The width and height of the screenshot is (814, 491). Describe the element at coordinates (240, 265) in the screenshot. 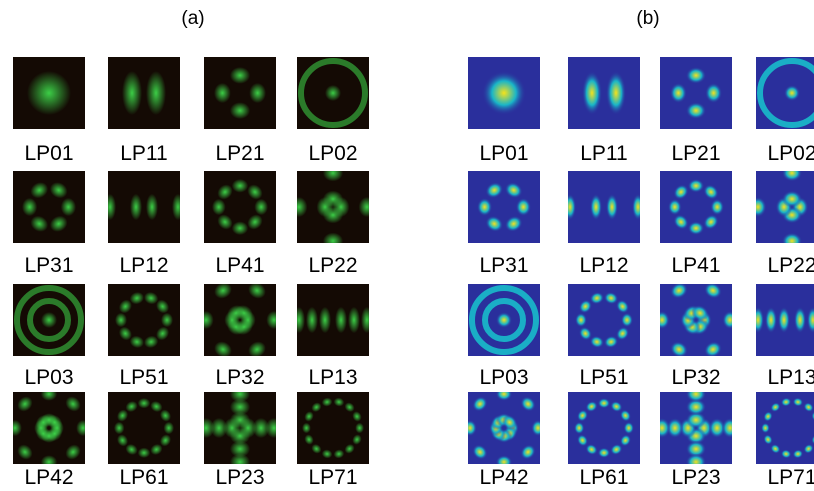

I see `mode-label: LP41` at that location.